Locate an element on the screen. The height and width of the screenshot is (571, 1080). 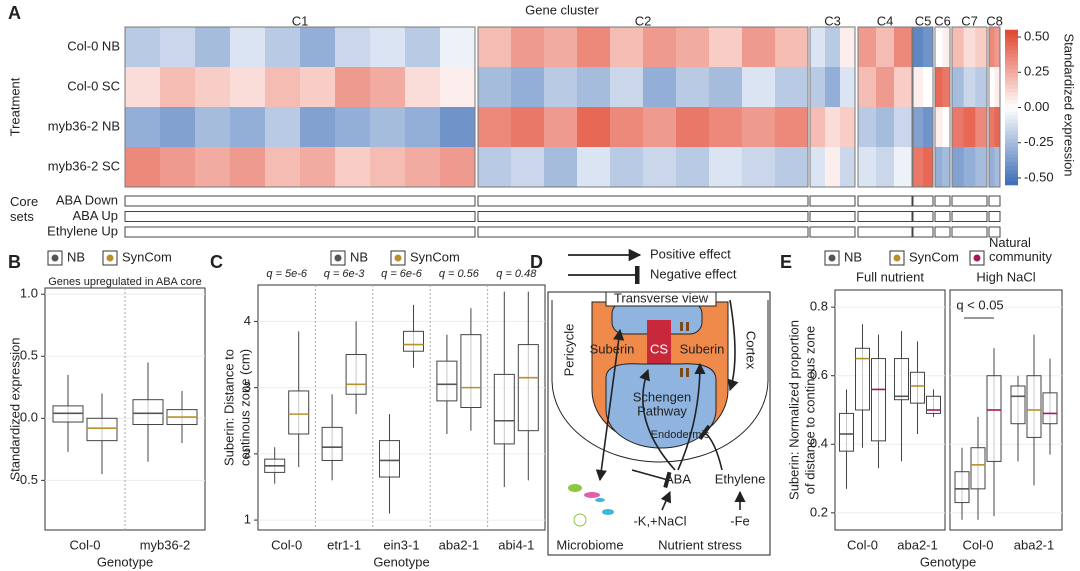
colorbar-label: Standardized expression is located at coordinates (1069, 104).